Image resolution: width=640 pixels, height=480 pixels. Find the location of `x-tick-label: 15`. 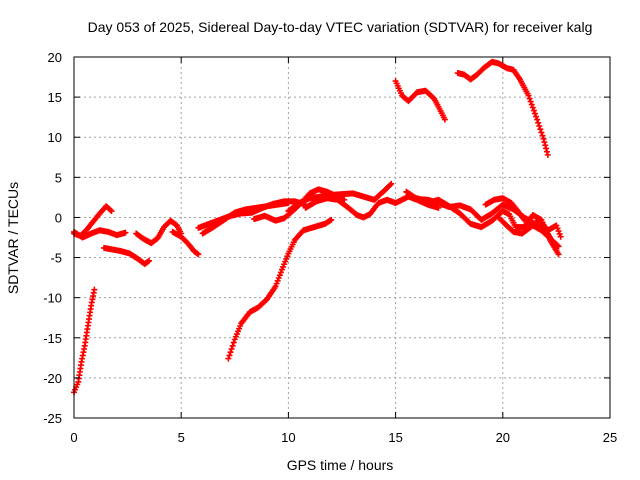

x-tick-label: 15 is located at coordinates (395, 437).